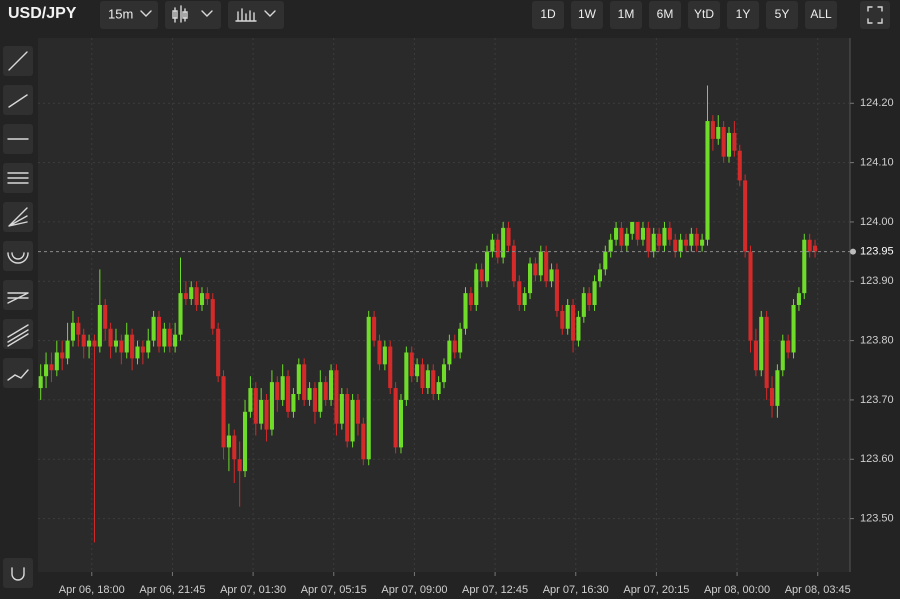 This screenshot has height=599, width=900. I want to click on range-label: 5Y, so click(782, 14).